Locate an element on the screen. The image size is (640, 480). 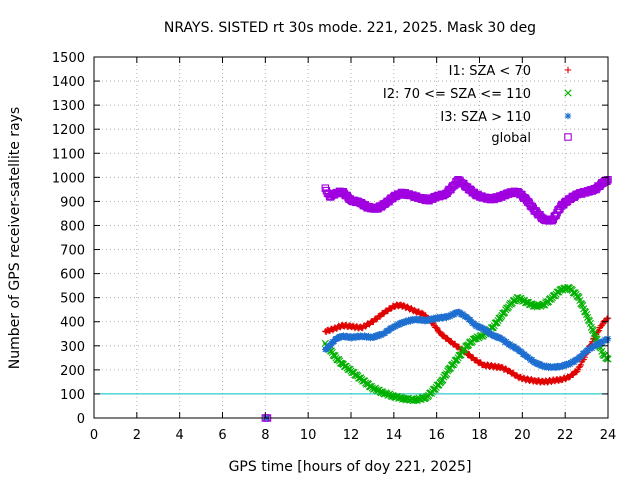
x-tick-label: 4 is located at coordinates (180, 435).